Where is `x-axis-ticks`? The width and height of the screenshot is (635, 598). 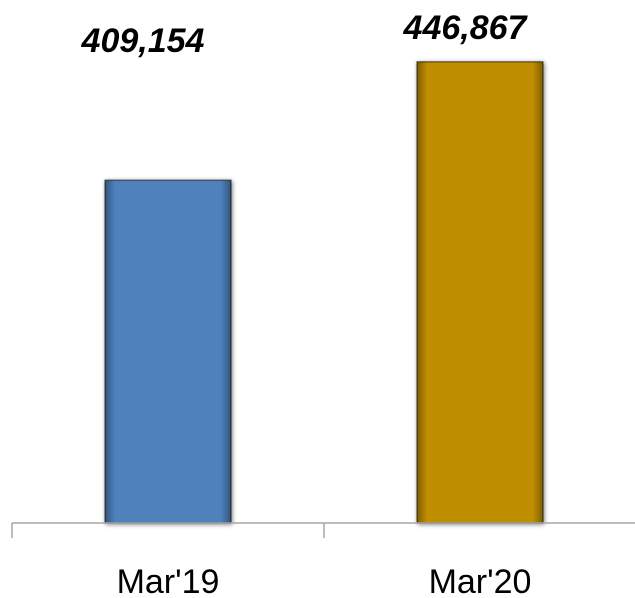
x-axis-ticks is located at coordinates (168, 530).